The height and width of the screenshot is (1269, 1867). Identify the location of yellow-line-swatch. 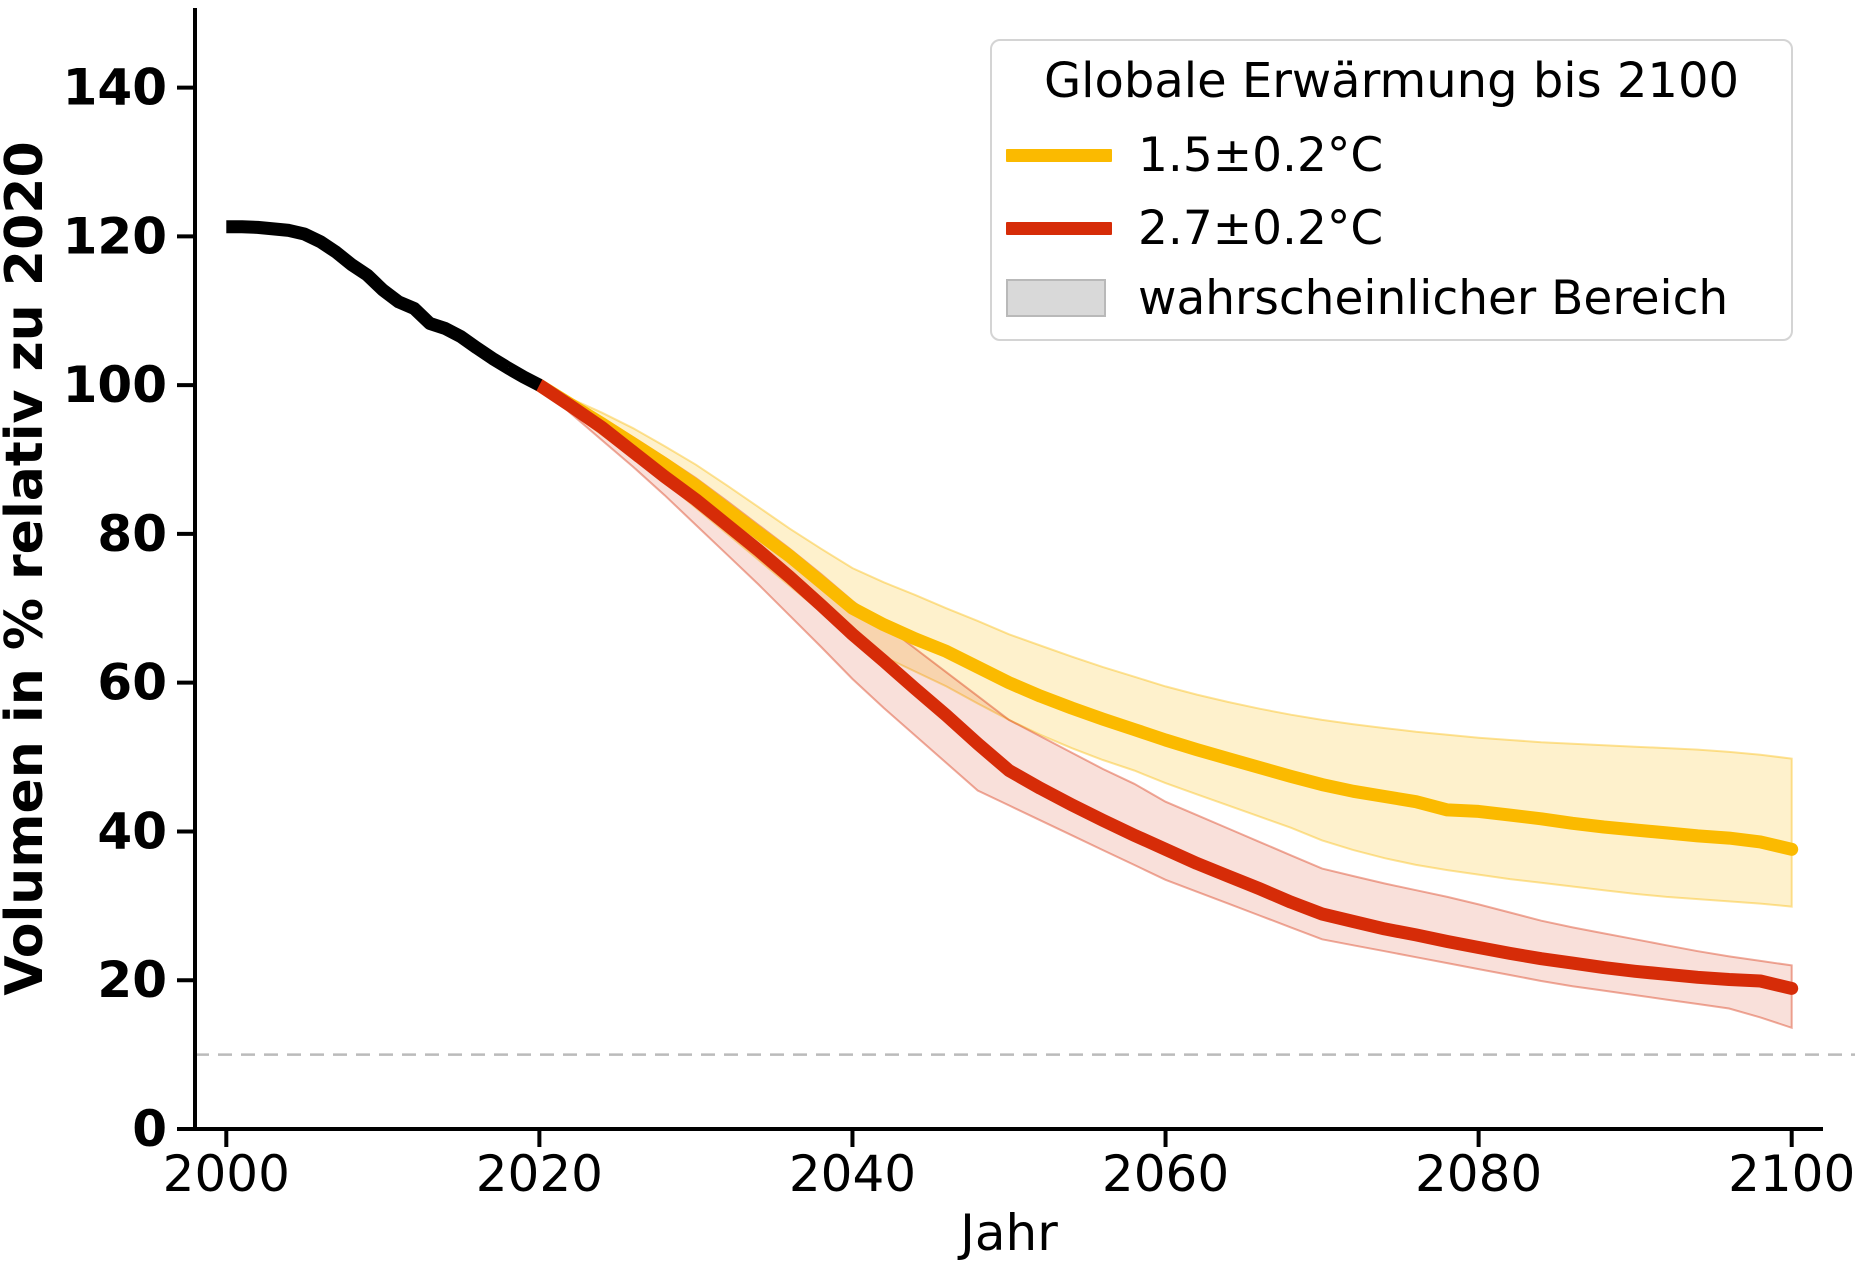
(1059, 155).